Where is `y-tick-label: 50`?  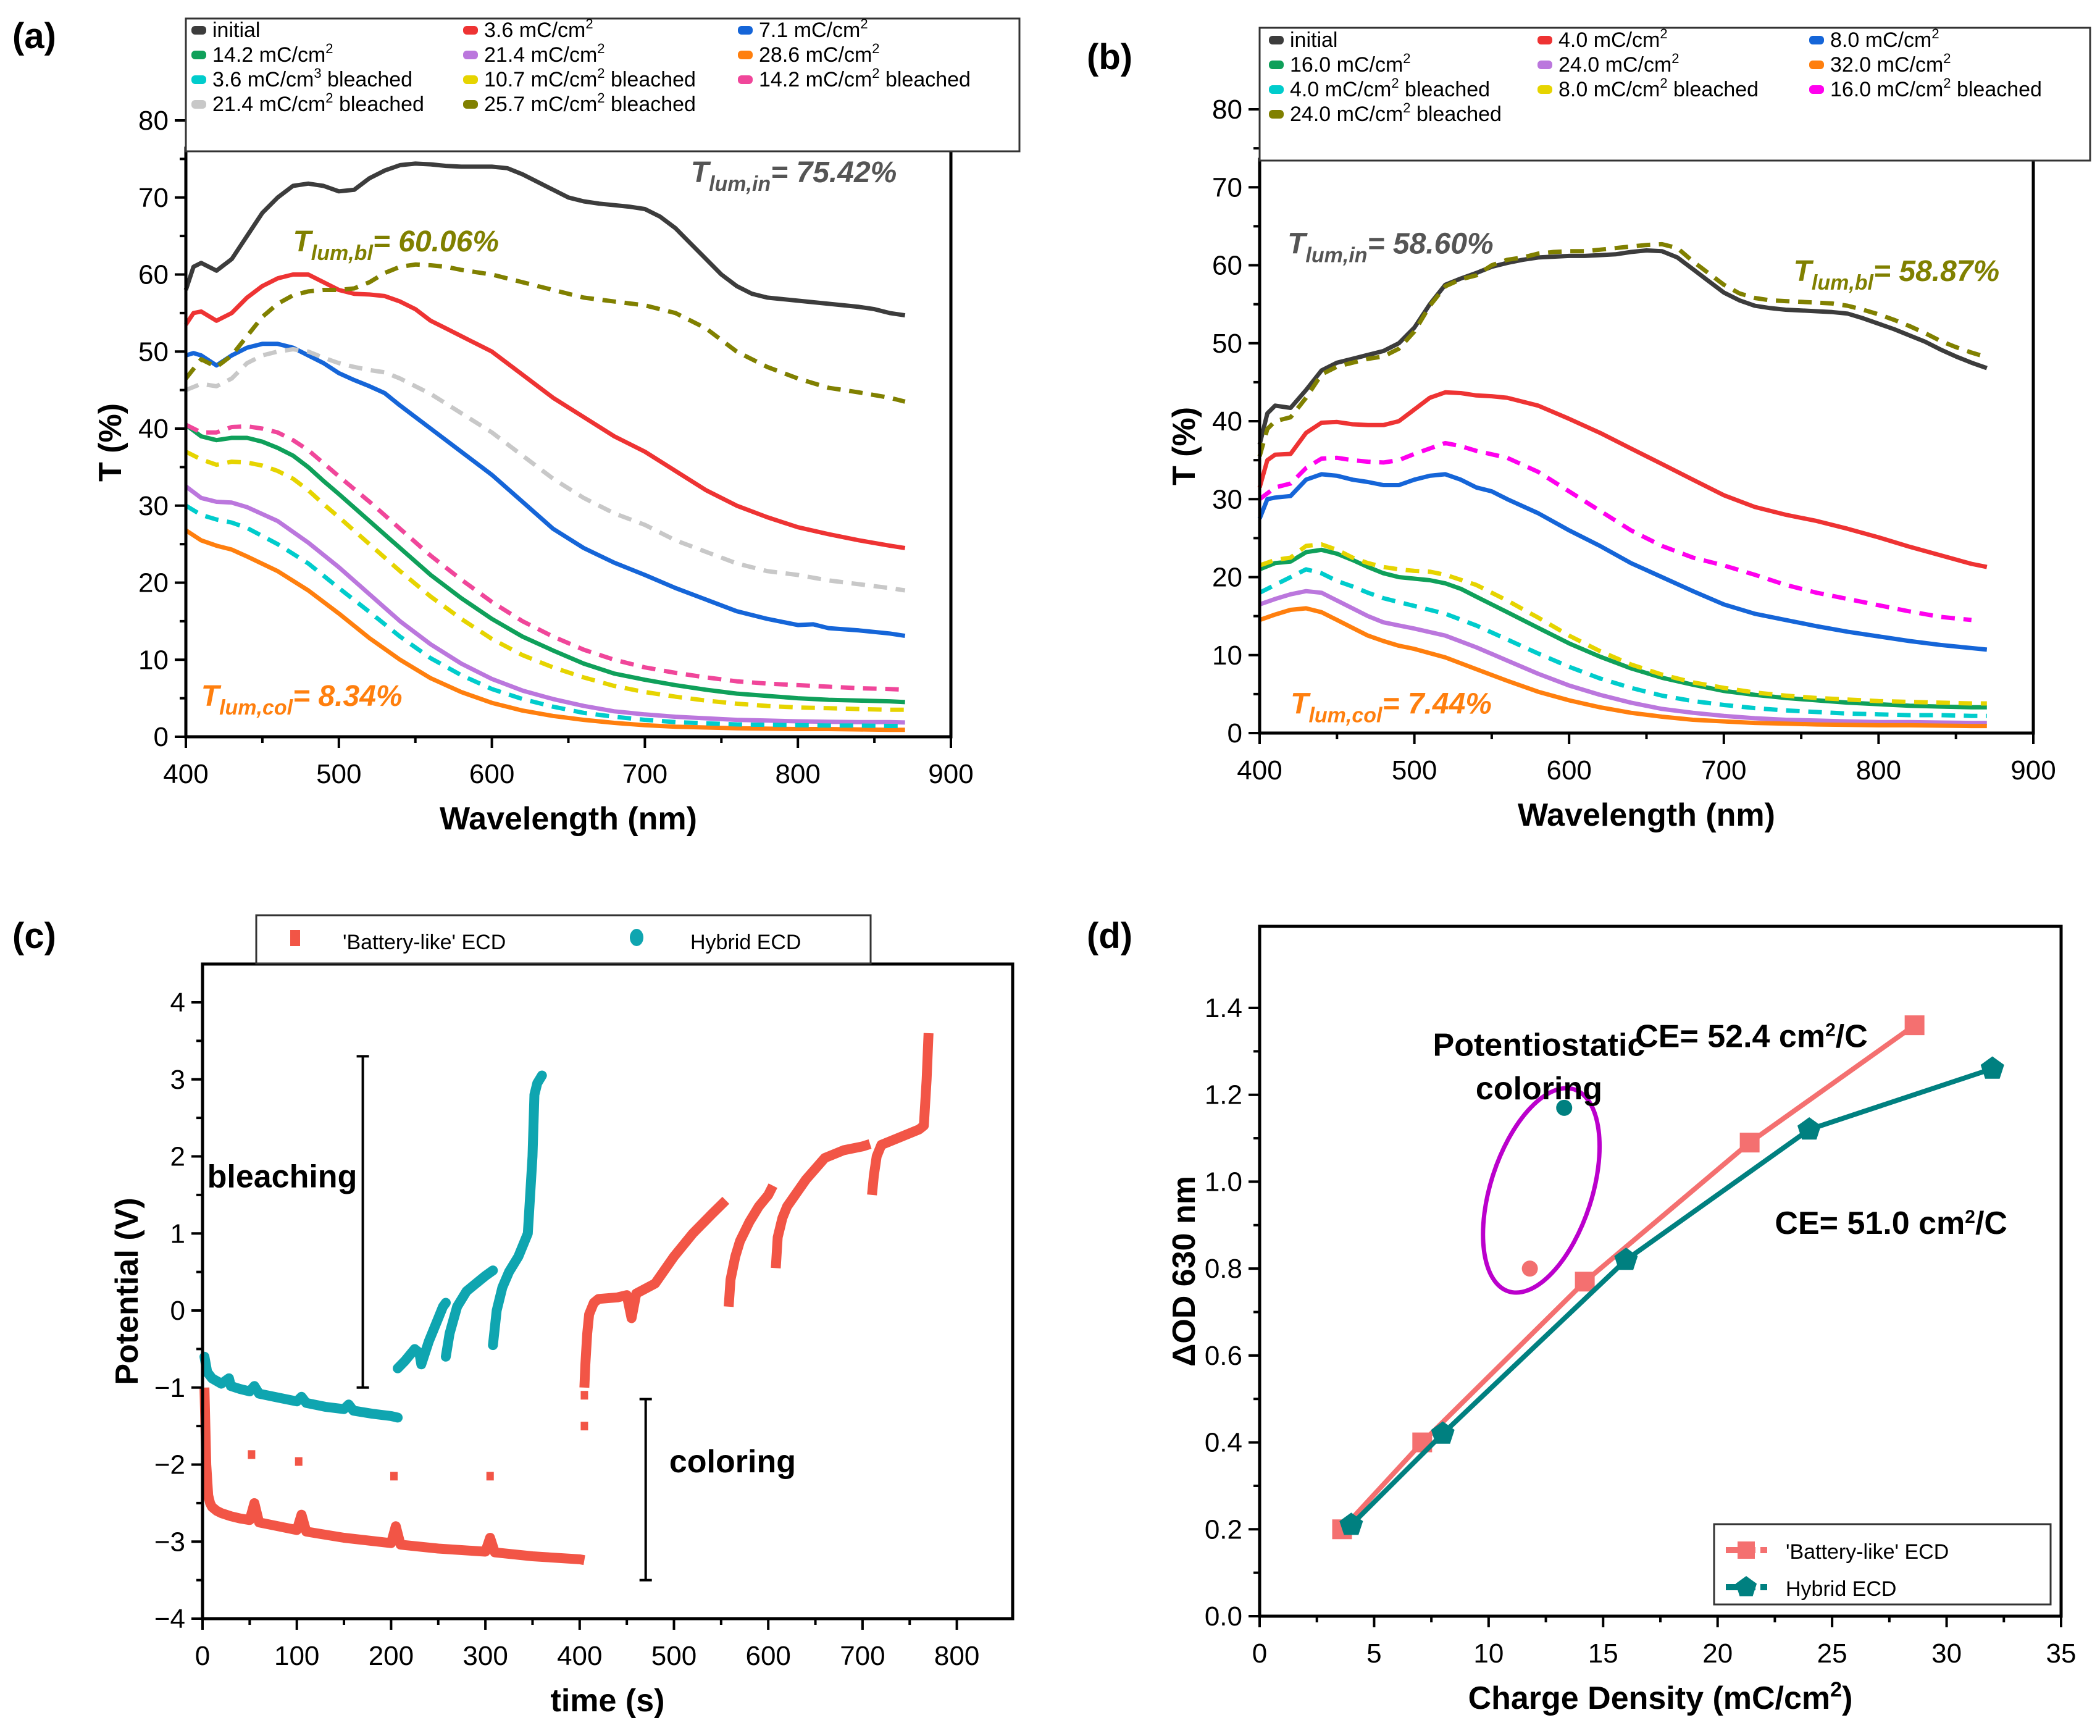 y-tick-label: 50 is located at coordinates (1227, 344).